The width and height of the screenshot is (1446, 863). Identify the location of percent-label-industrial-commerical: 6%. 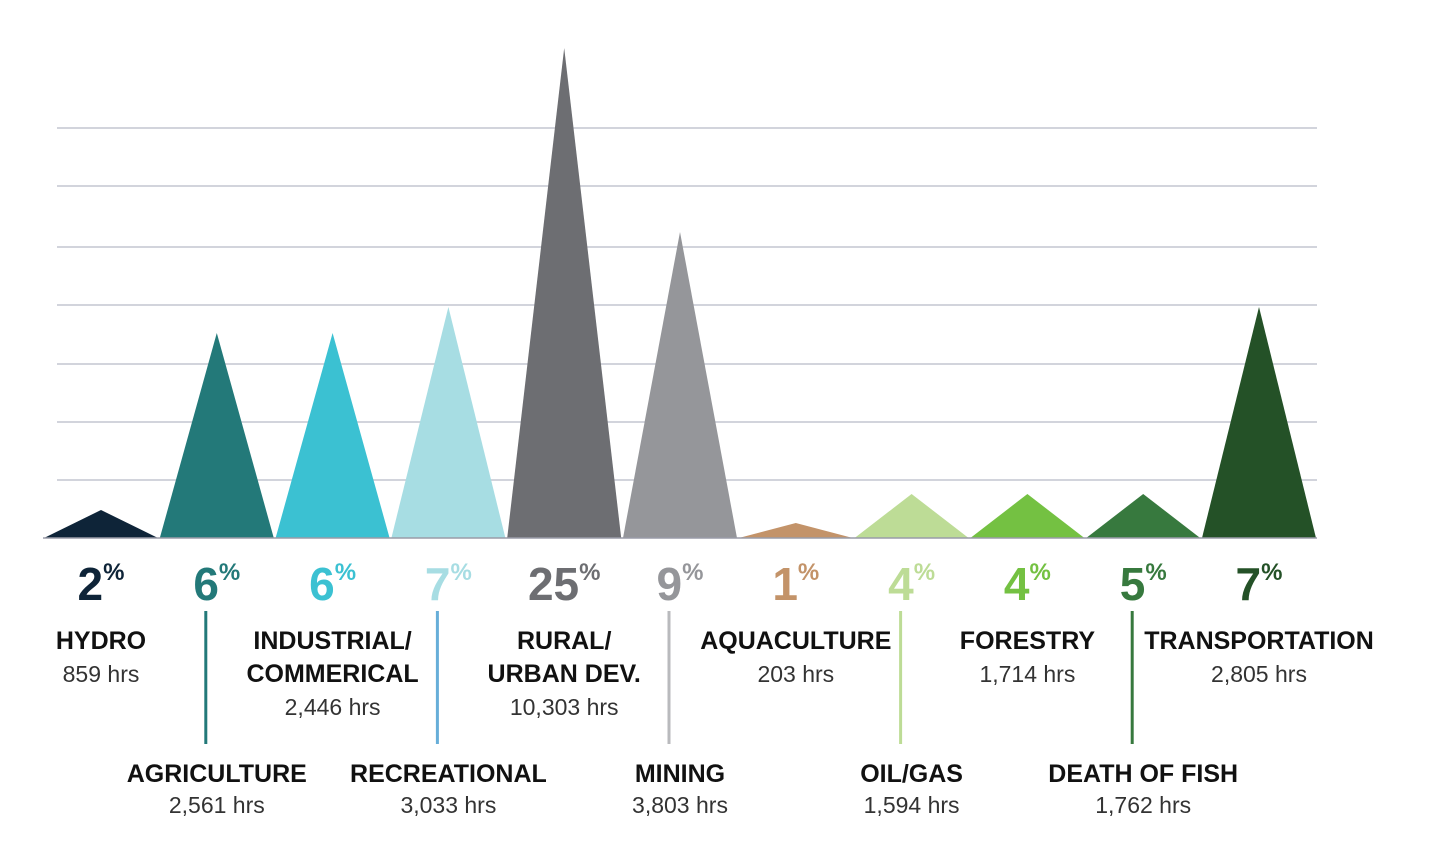
(332, 584).